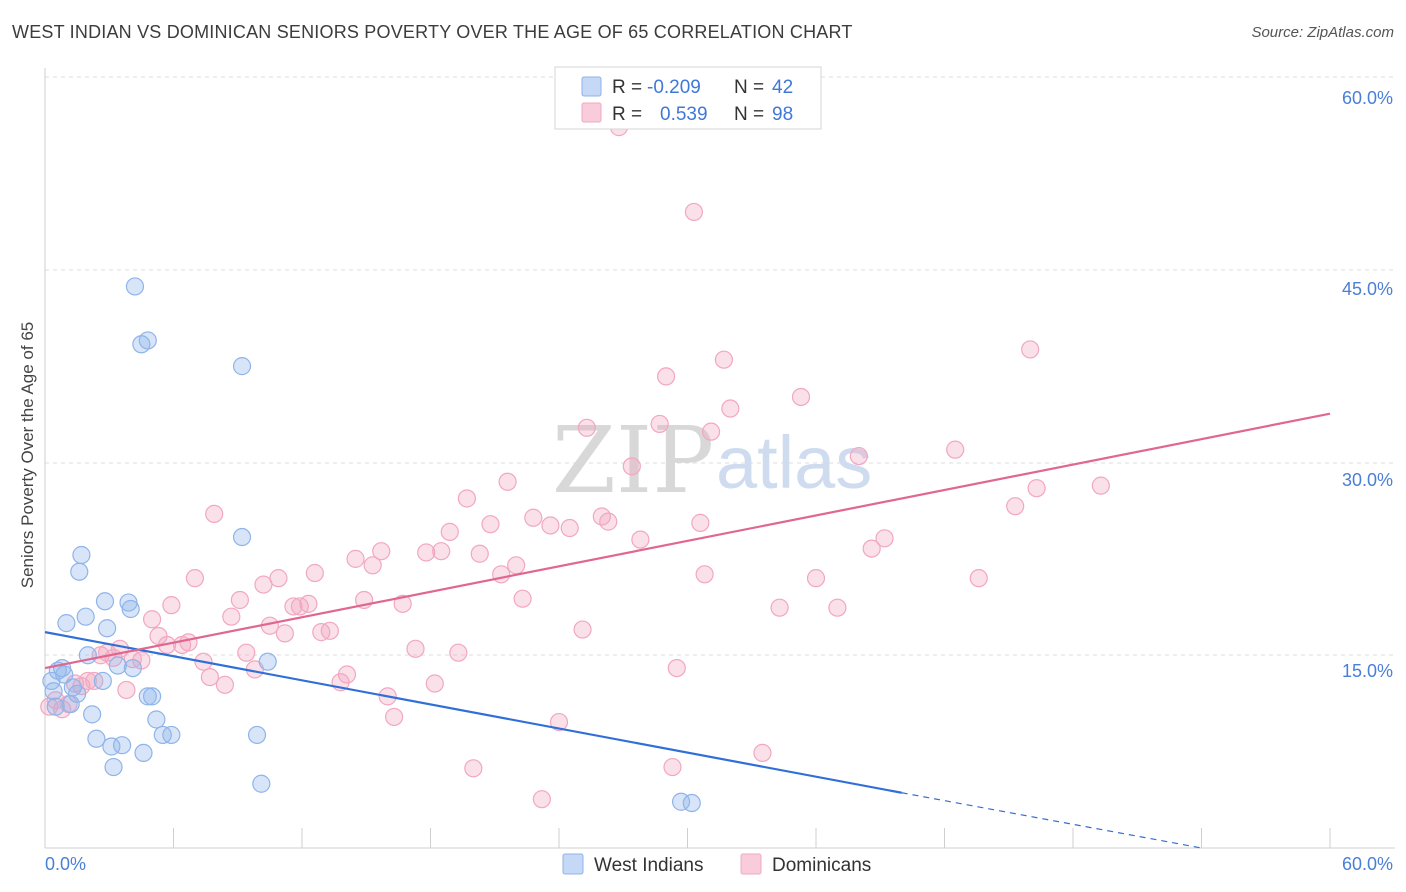 Image resolution: width=1406 pixels, height=892 pixels. What do you see at coordinates (821, 865) in the screenshot?
I see `bottom-legend-label-dominicans: Dominicans` at bounding box center [821, 865].